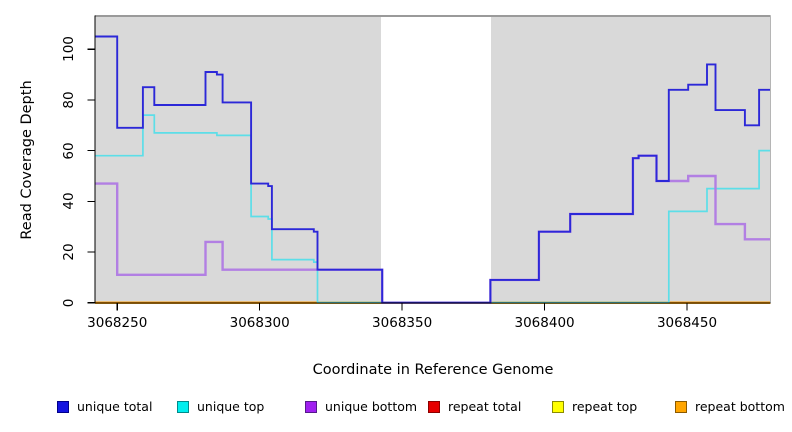 This screenshot has height=432, width=792. Describe the element at coordinates (259, 323) in the screenshot. I see `x-tick-label: 3068300` at that location.